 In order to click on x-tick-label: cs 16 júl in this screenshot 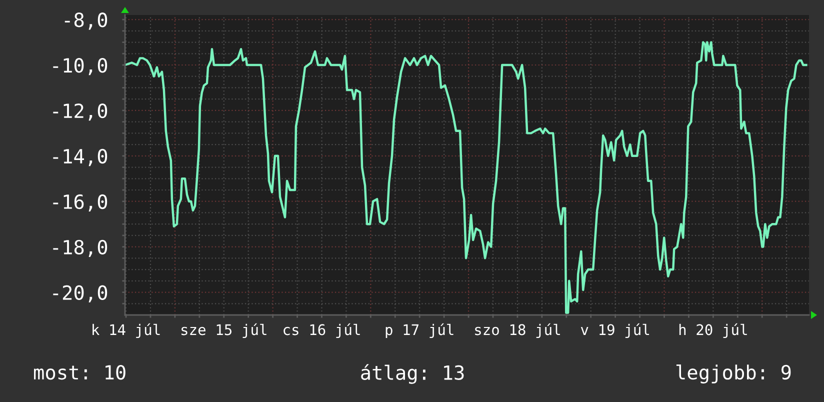, I will do `click(322, 330)`.